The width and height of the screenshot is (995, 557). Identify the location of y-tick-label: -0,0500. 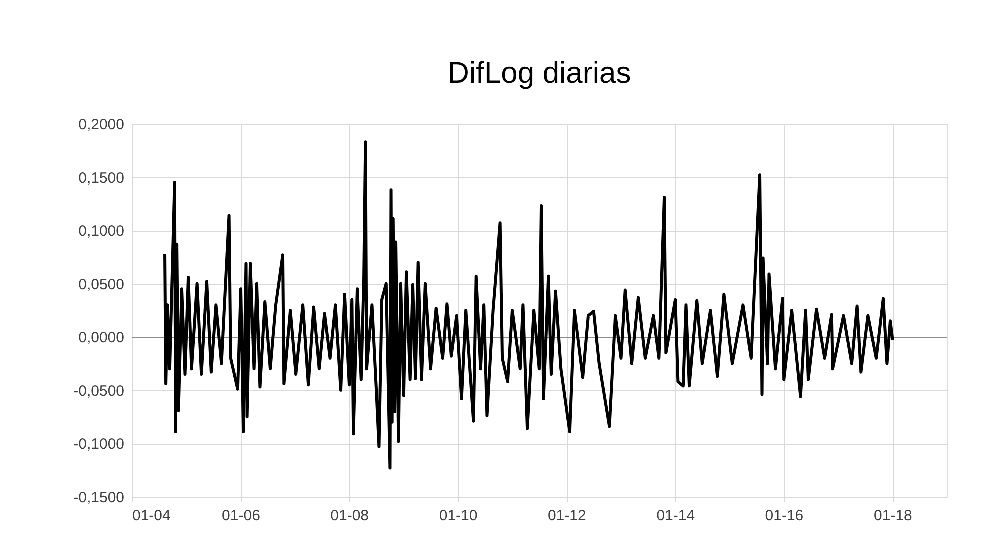
(99, 391).